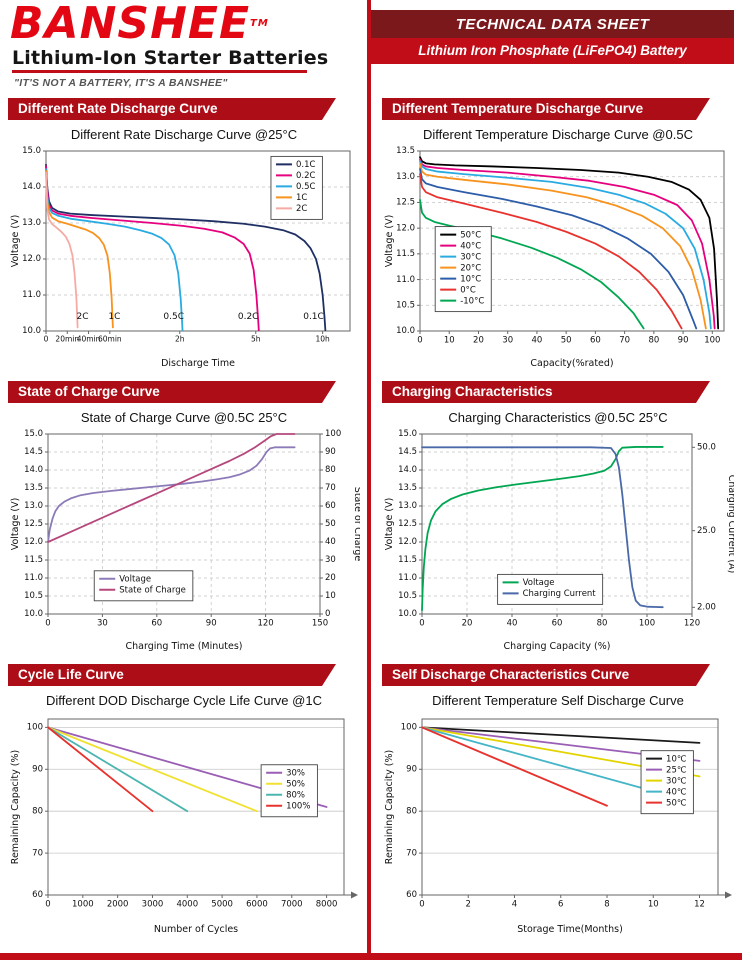 The width and height of the screenshot is (742, 960). I want to click on brand-logo: BANSHEETM, so click(139, 24).